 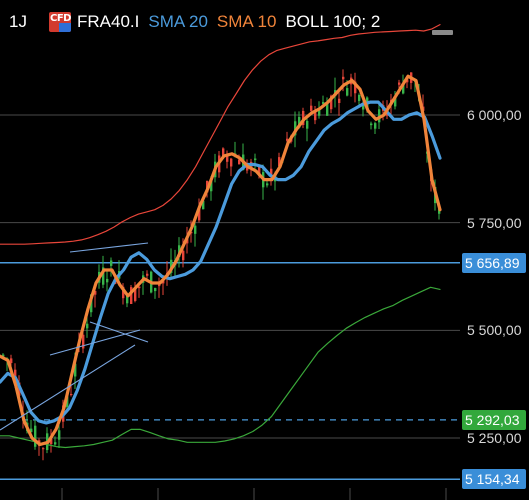 I want to click on cfd-badge-icon: CFD, so click(x=60, y=22).